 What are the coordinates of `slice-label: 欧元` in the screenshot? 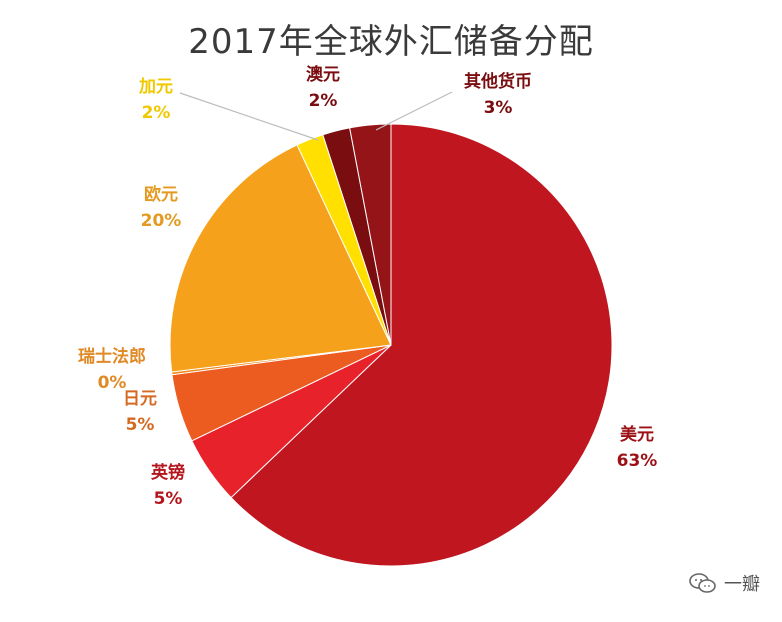 It's located at (161, 194).